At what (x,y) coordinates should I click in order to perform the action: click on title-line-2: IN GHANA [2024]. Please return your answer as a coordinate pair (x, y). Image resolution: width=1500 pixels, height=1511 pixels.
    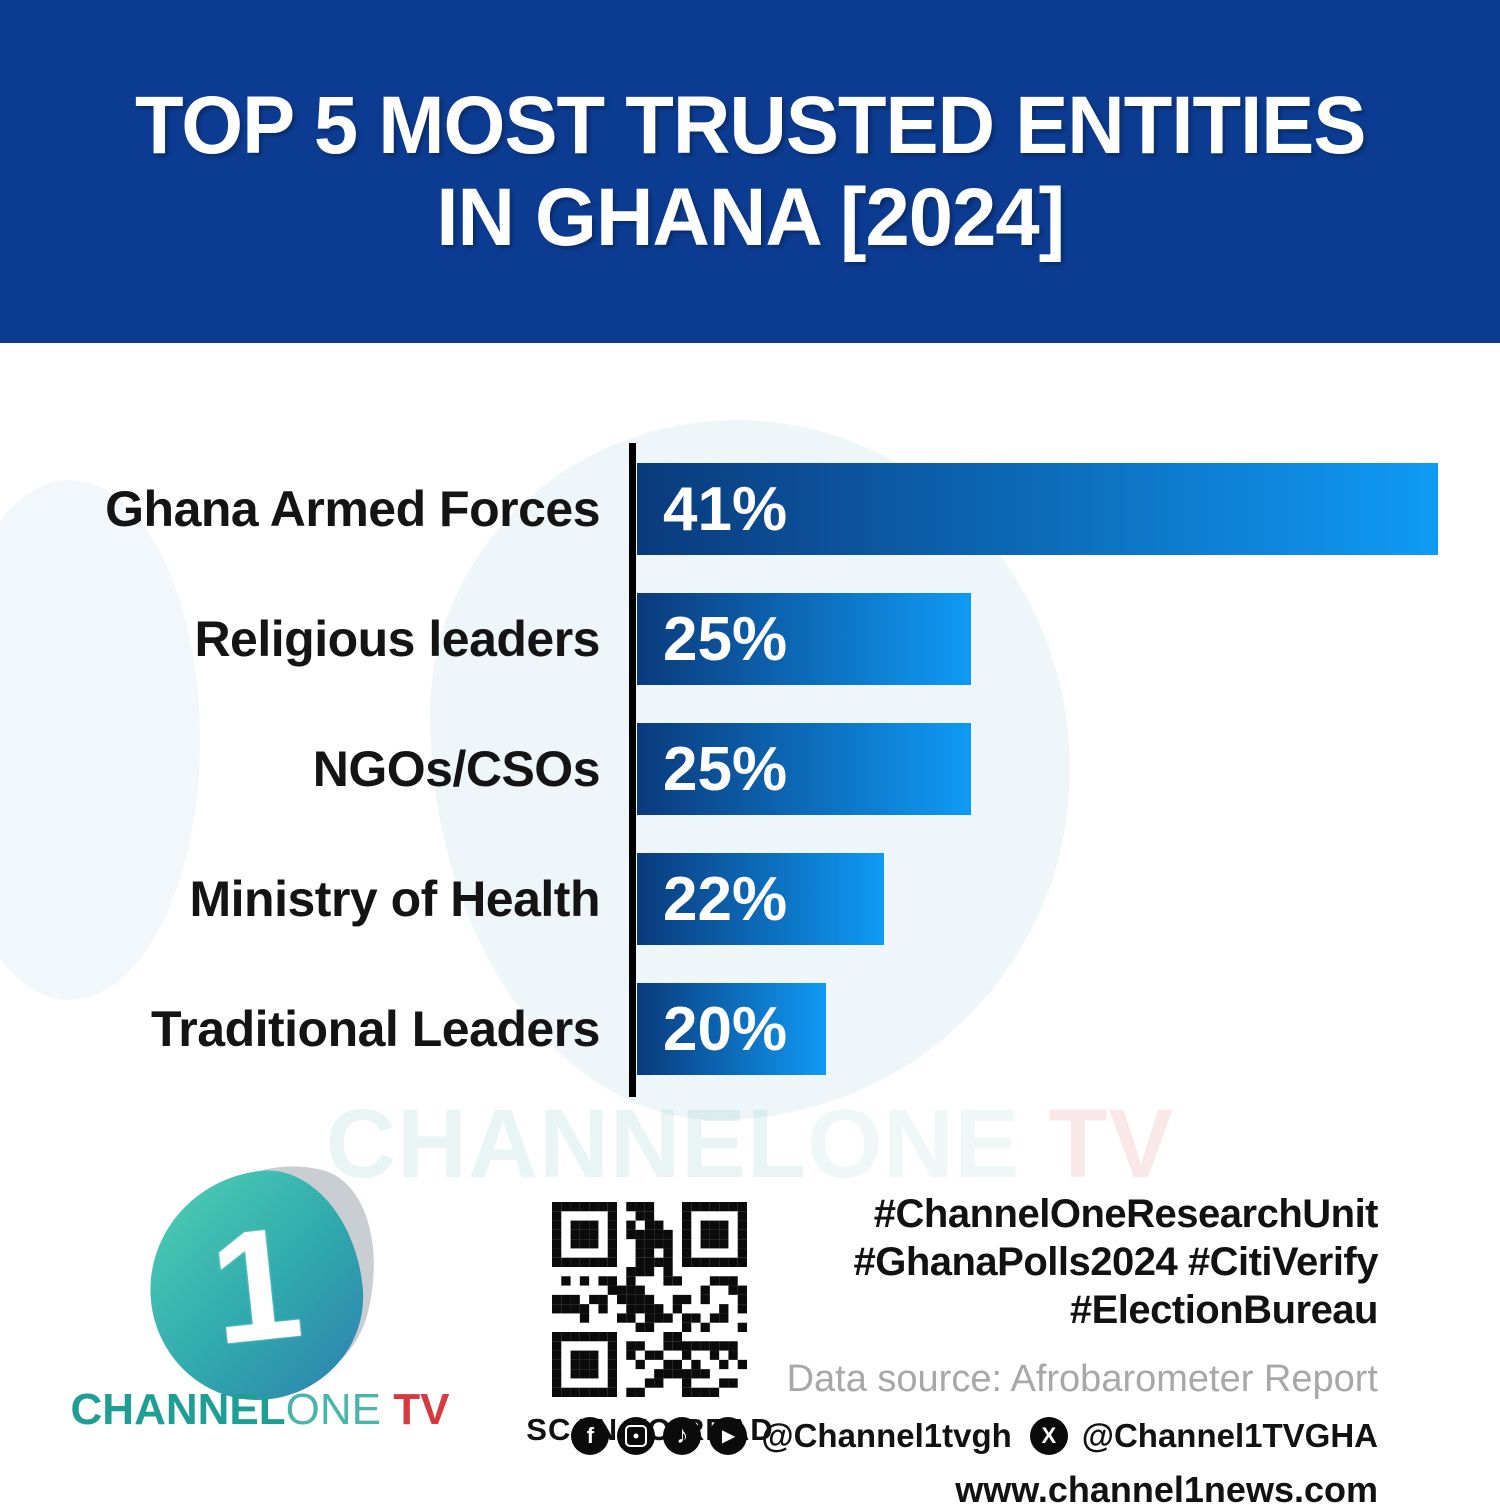
    Looking at the image, I should click on (750, 217).